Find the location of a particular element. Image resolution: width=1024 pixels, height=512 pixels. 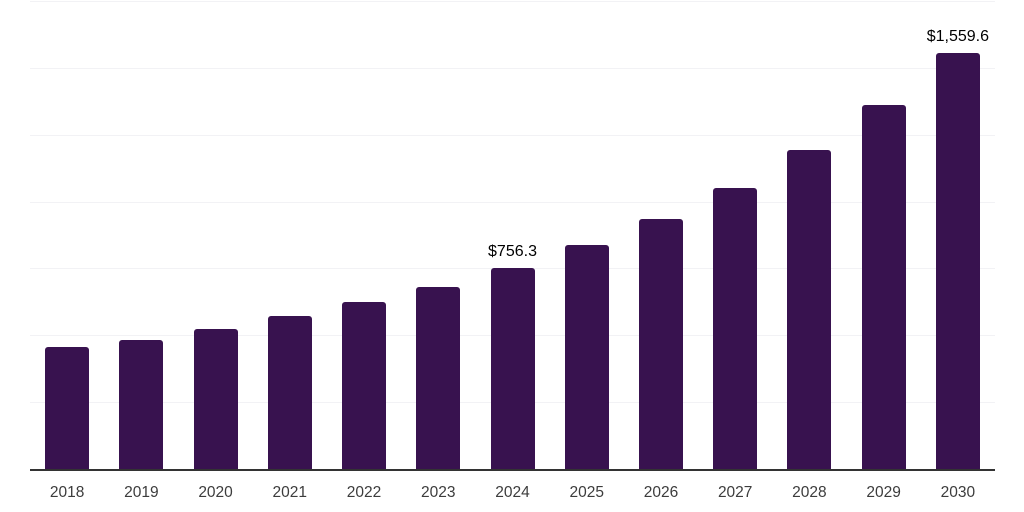

x-axis-line is located at coordinates (512, 470).